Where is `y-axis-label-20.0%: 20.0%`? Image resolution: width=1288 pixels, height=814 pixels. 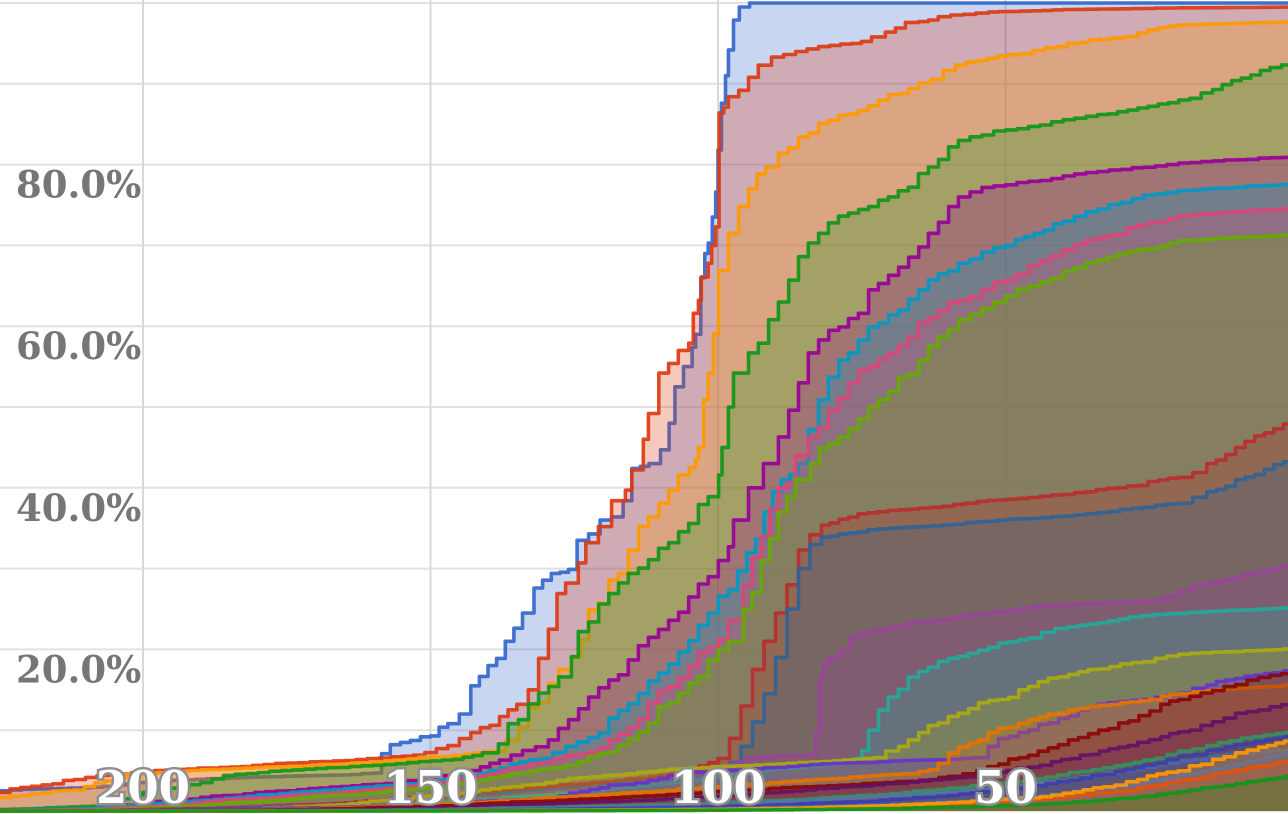 y-axis-label-20.0%: 20.0% is located at coordinates (78, 669).